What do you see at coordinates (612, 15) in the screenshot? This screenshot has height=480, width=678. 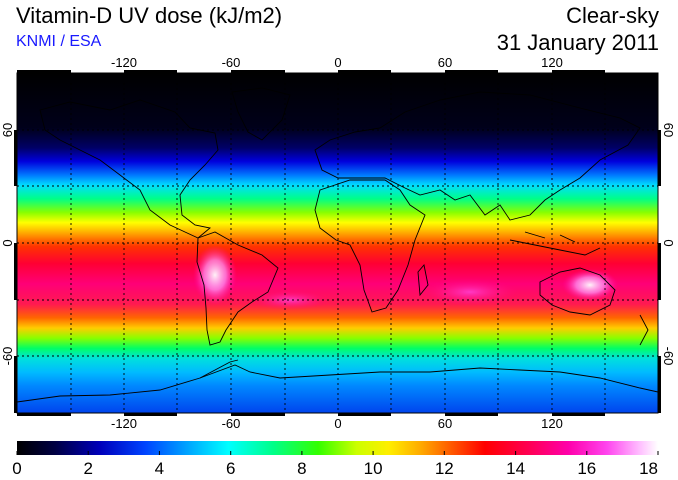 I see `sky-condition-label: Clear-sky` at bounding box center [612, 15].